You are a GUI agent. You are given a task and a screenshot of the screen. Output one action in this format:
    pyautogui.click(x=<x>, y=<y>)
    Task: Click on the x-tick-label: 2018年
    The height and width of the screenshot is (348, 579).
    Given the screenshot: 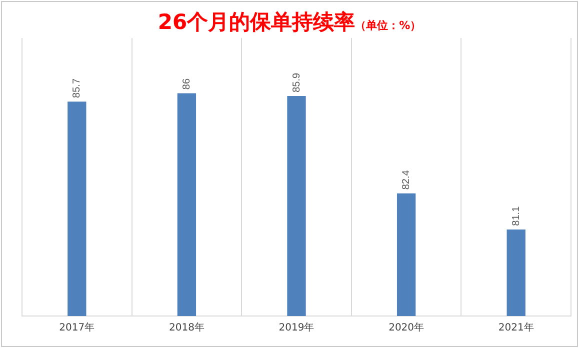 What is the action you would take?
    pyautogui.click(x=186, y=328)
    